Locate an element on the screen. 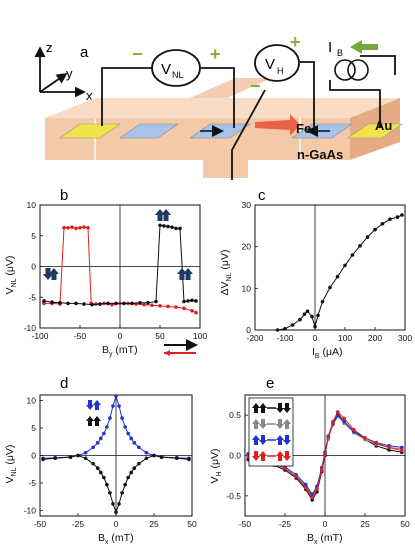 The width and height of the screenshot is (415, 554). y-tick-label: 20 is located at coordinates (247, 247).